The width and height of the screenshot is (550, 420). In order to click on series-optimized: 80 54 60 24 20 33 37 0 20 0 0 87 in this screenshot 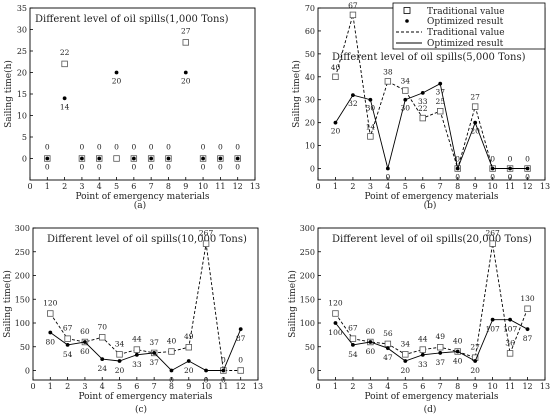, I will do `click(146, 356)`.